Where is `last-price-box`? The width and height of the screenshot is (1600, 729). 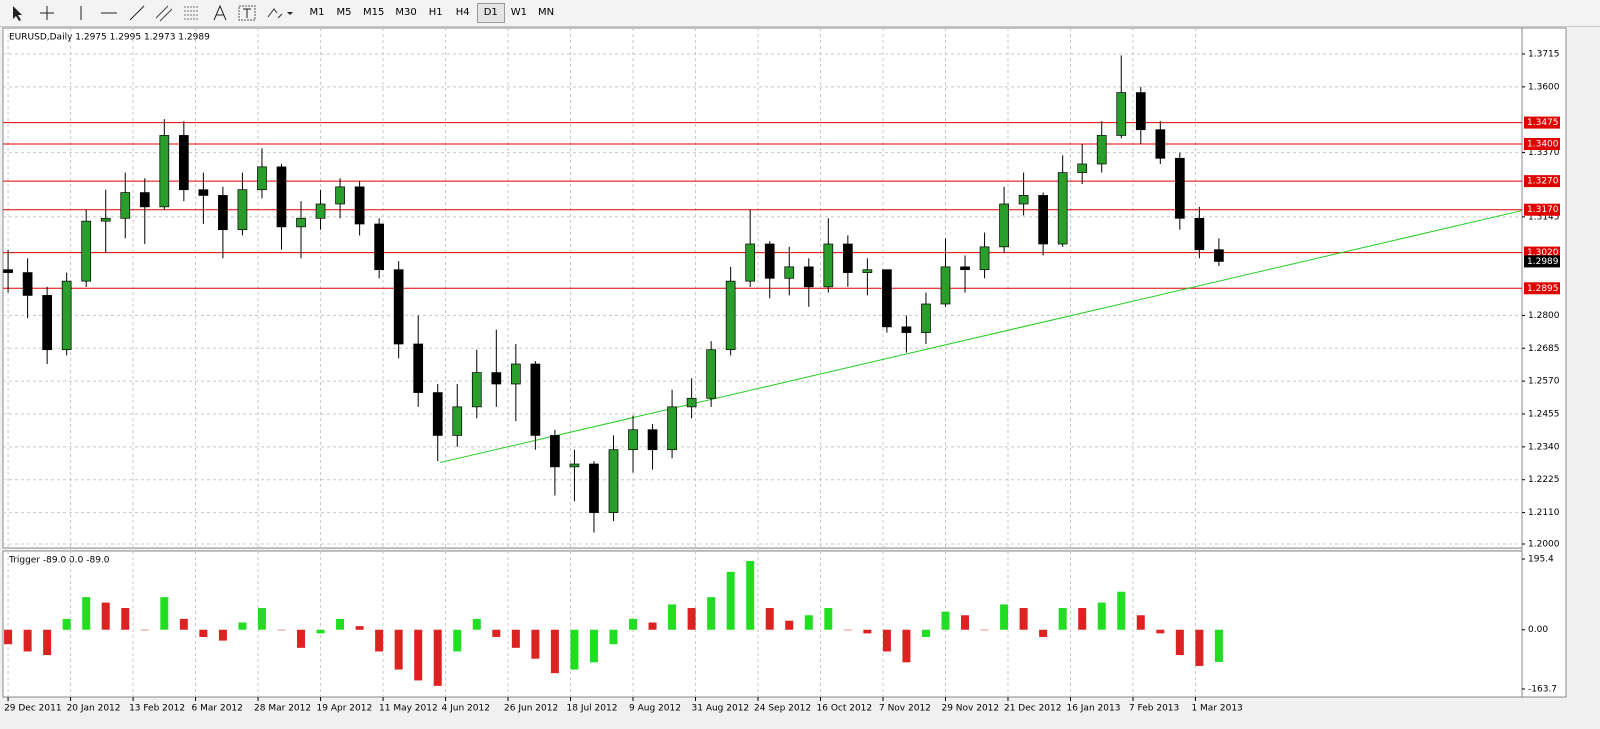 last-price-box is located at coordinates (1542, 261).